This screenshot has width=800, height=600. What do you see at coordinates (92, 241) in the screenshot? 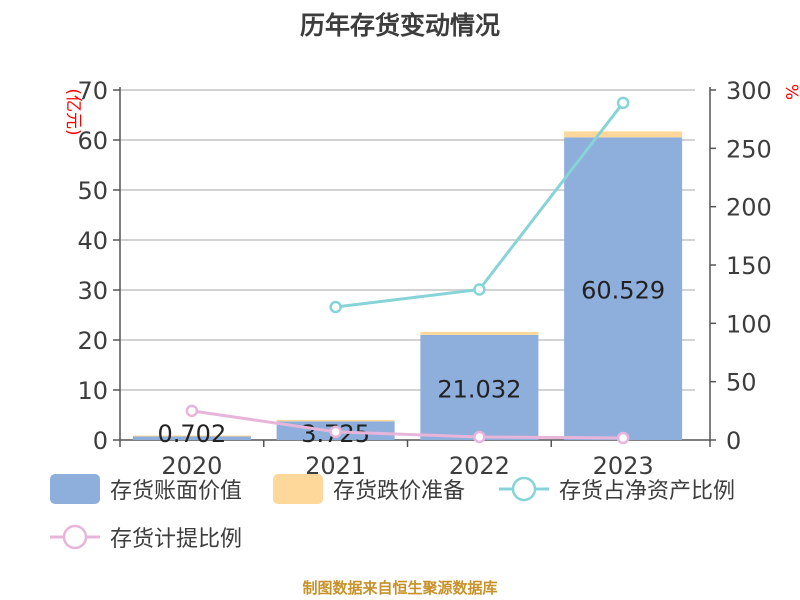
I see `y-tick-label: 40` at bounding box center [92, 241].